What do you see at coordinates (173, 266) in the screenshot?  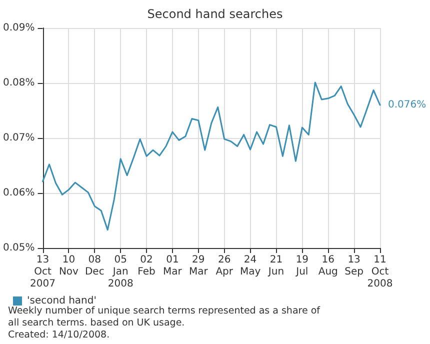 I see `x-tick-label: 01 Mar` at bounding box center [173, 266].